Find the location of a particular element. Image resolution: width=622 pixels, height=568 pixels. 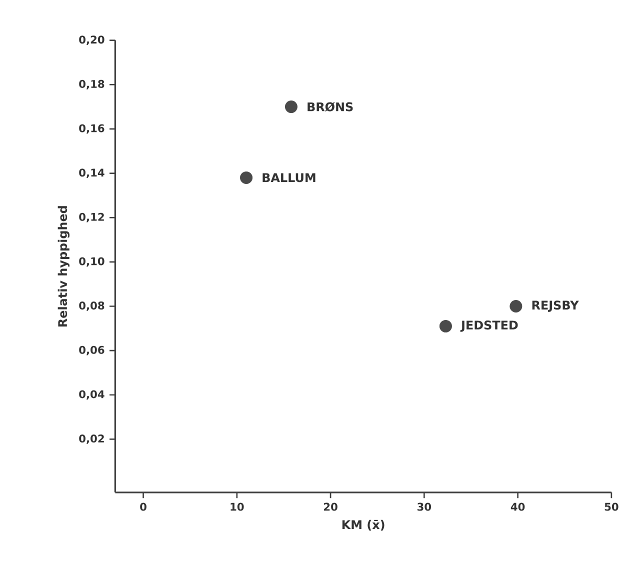

y-tick-label: 0,16 is located at coordinates (91, 129).